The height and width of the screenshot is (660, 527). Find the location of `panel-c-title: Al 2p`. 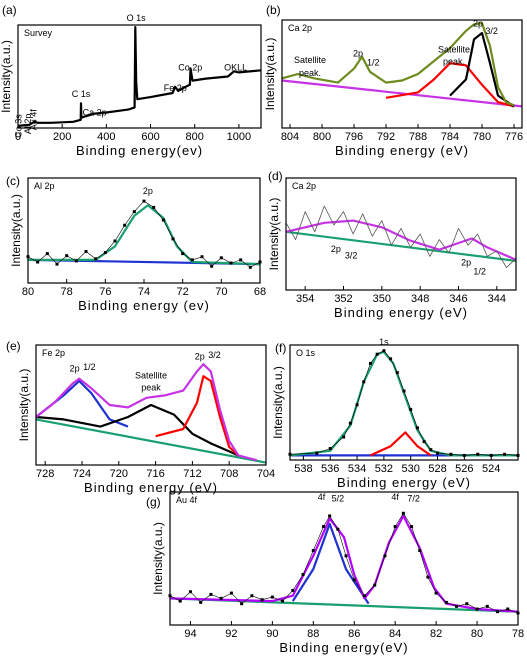

panel-c-title: Al 2p is located at coordinates (44, 186).